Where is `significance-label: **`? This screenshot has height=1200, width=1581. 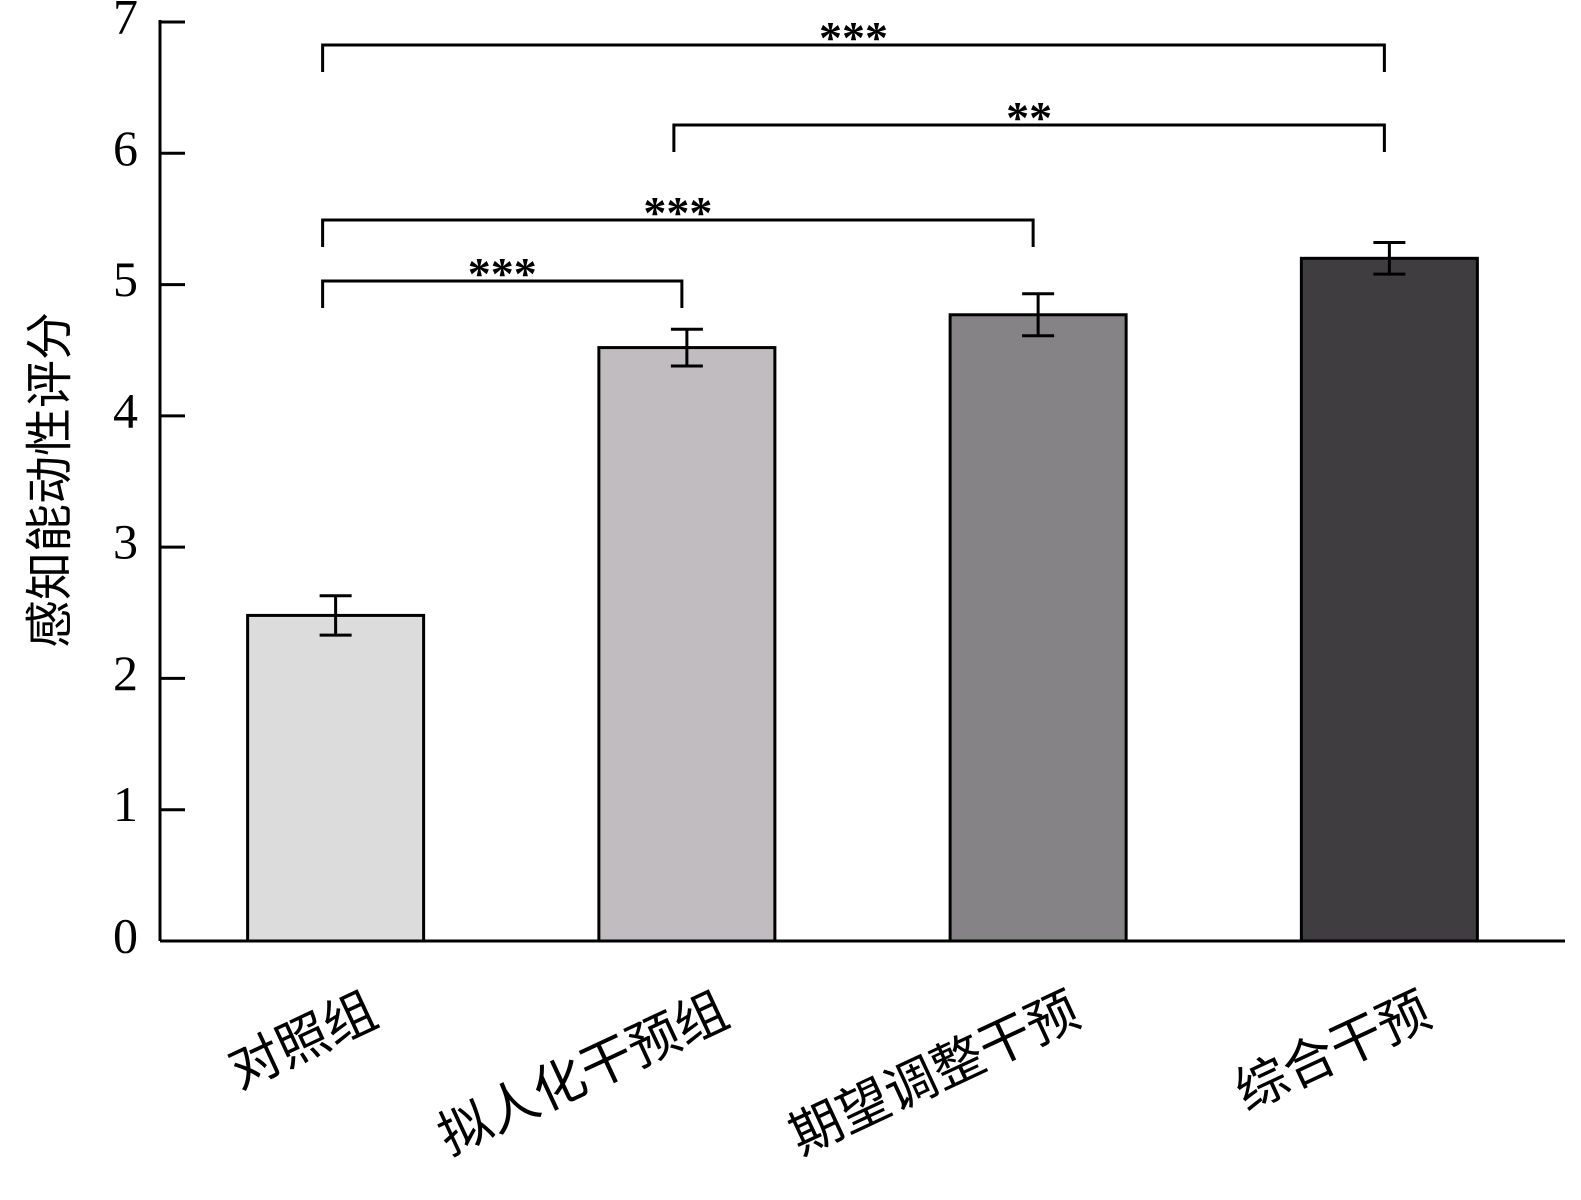 significance-label: ** is located at coordinates (1029, 117).